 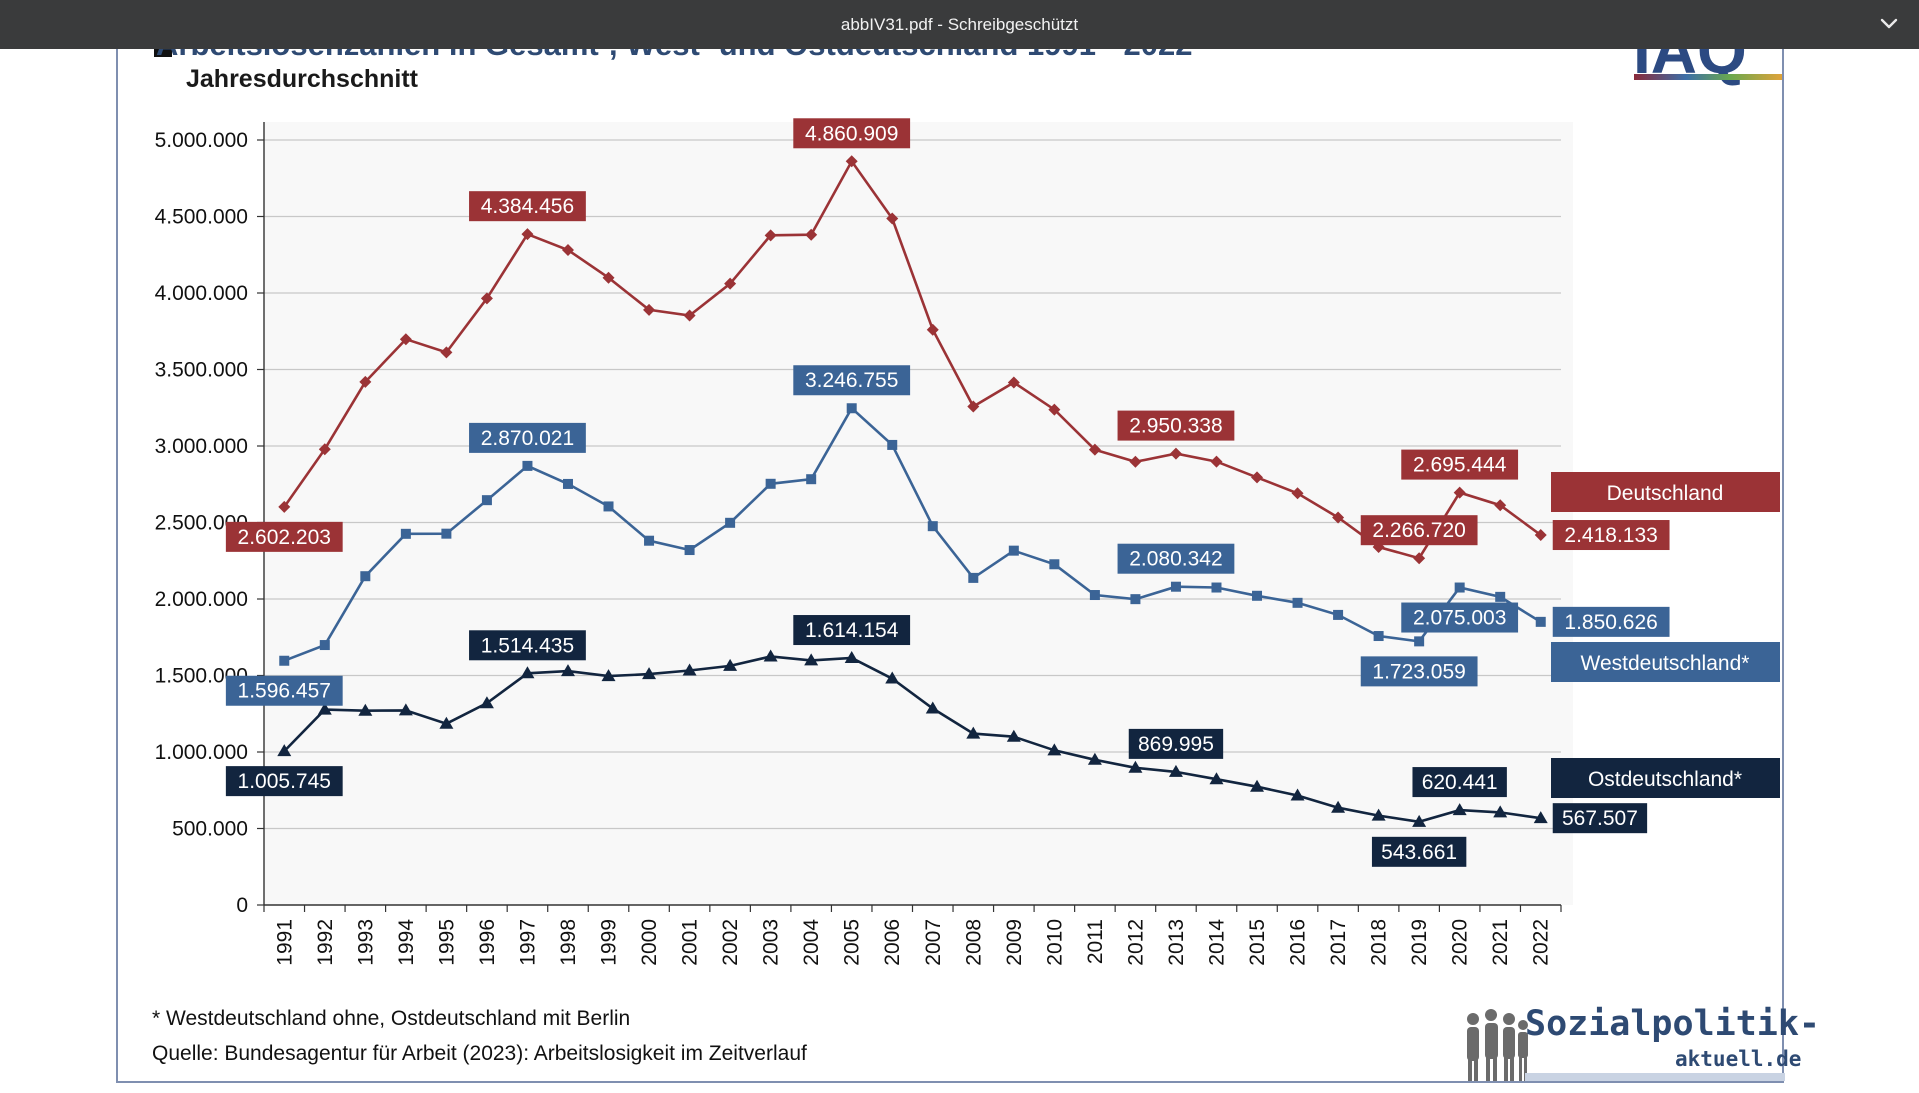 I want to click on data-label-text: 1.723.059, so click(x=1418, y=671).